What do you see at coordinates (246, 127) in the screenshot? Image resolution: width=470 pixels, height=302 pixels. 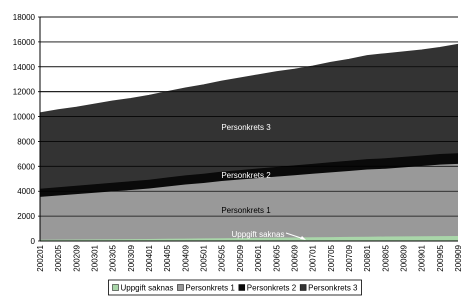 I see `series-annotation: Personkrets 3` at bounding box center [246, 127].